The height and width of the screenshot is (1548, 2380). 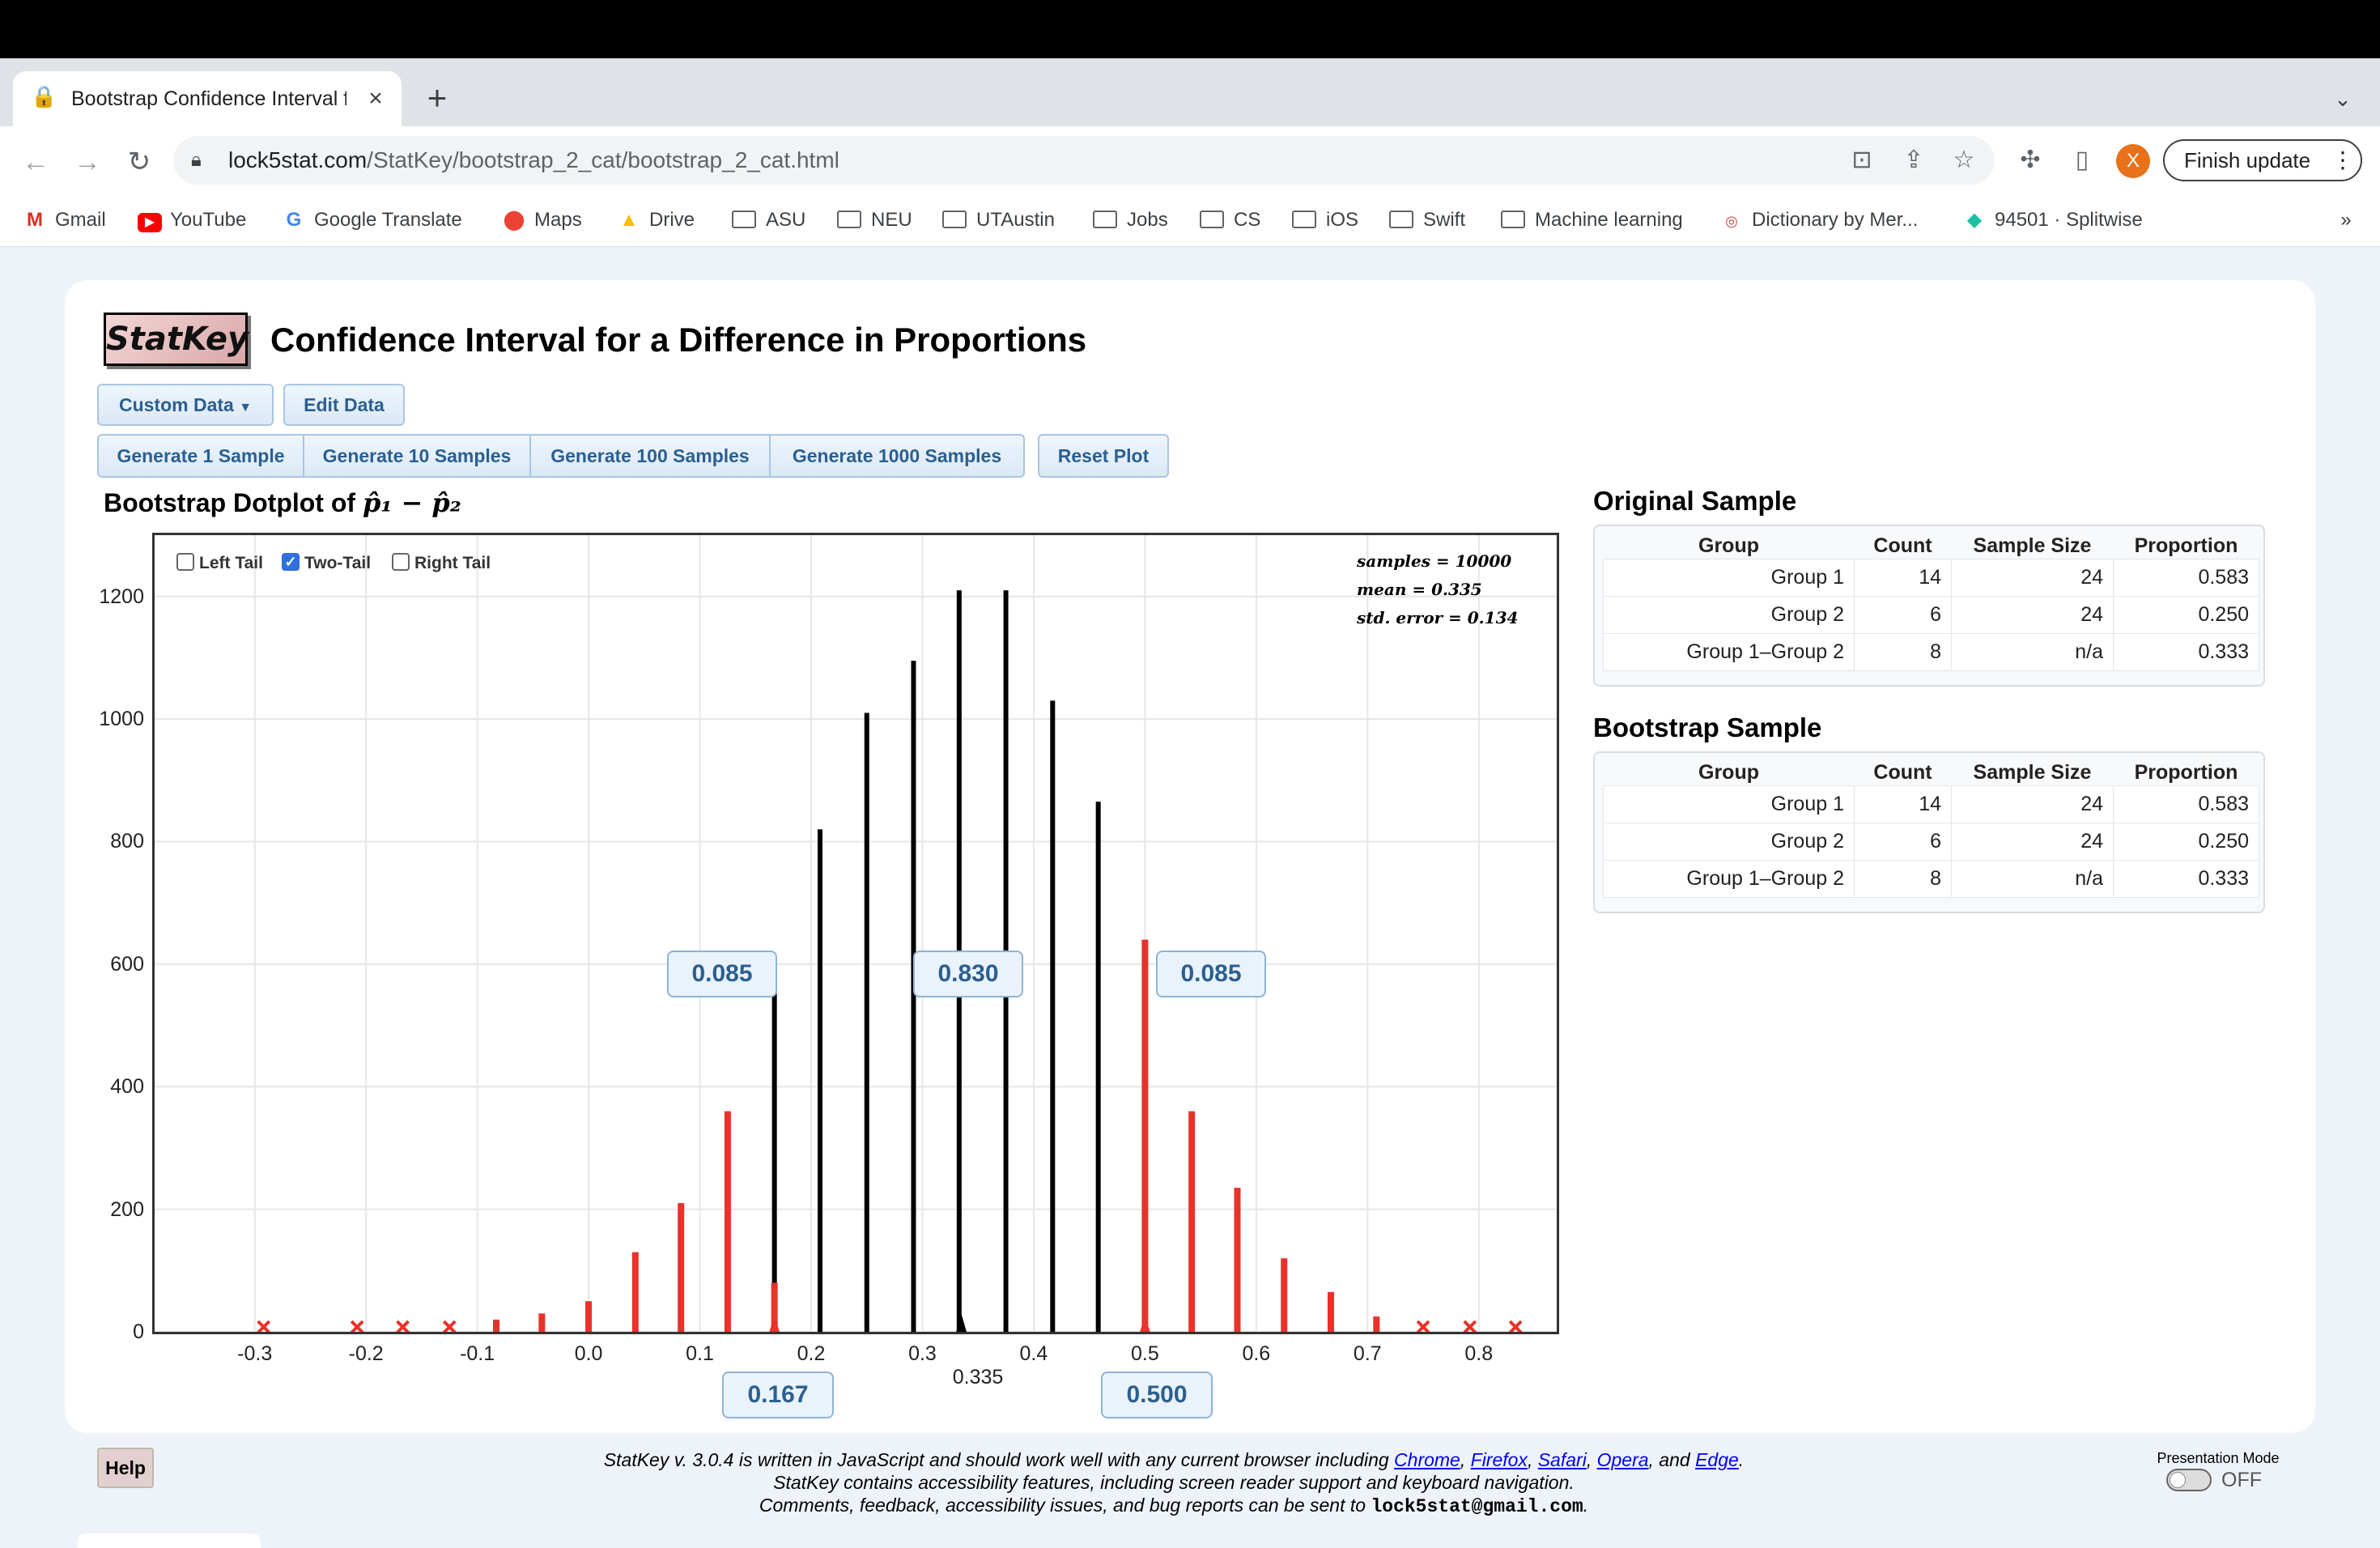 What do you see at coordinates (1103, 456) in the screenshot?
I see `reset-plot-button: Reset Plot` at bounding box center [1103, 456].